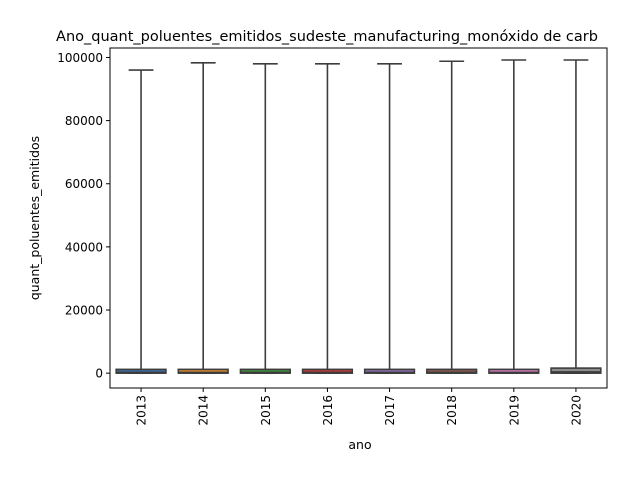  Describe the element at coordinates (204, 410) in the screenshot. I see `x-tick-label: 2014` at that location.